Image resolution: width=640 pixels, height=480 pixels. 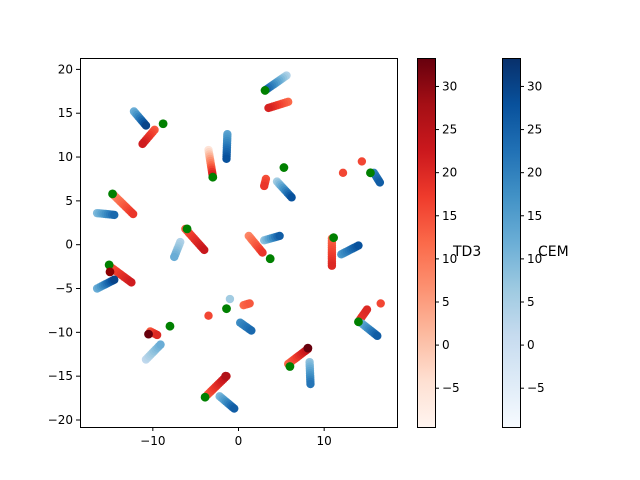 I want to click on x-tick-label-1: 0, so click(x=239, y=441).